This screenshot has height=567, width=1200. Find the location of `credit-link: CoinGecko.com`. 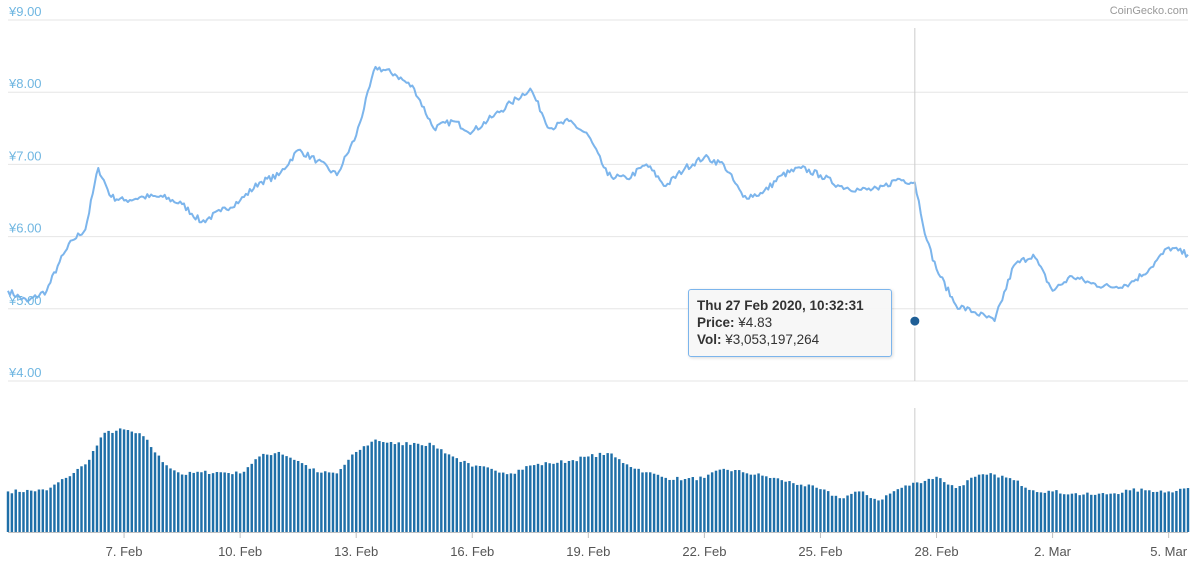

credit-link: CoinGecko.com is located at coordinates (1149, 11).